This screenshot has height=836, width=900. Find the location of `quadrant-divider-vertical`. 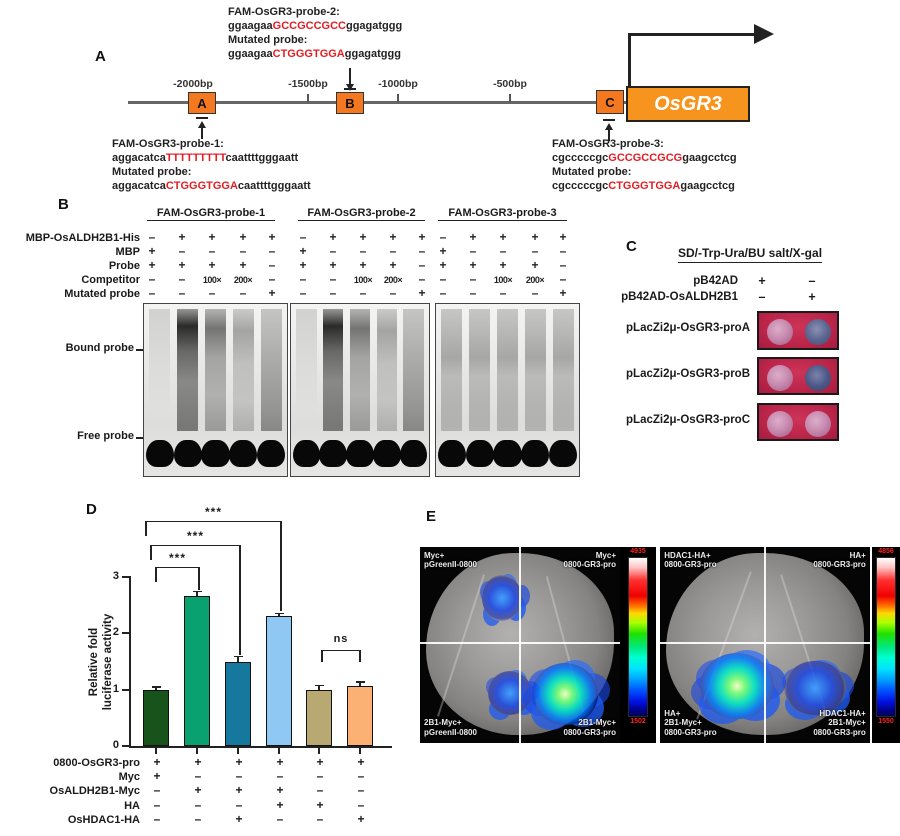

quadrant-divider-vertical is located at coordinates (764, 645).